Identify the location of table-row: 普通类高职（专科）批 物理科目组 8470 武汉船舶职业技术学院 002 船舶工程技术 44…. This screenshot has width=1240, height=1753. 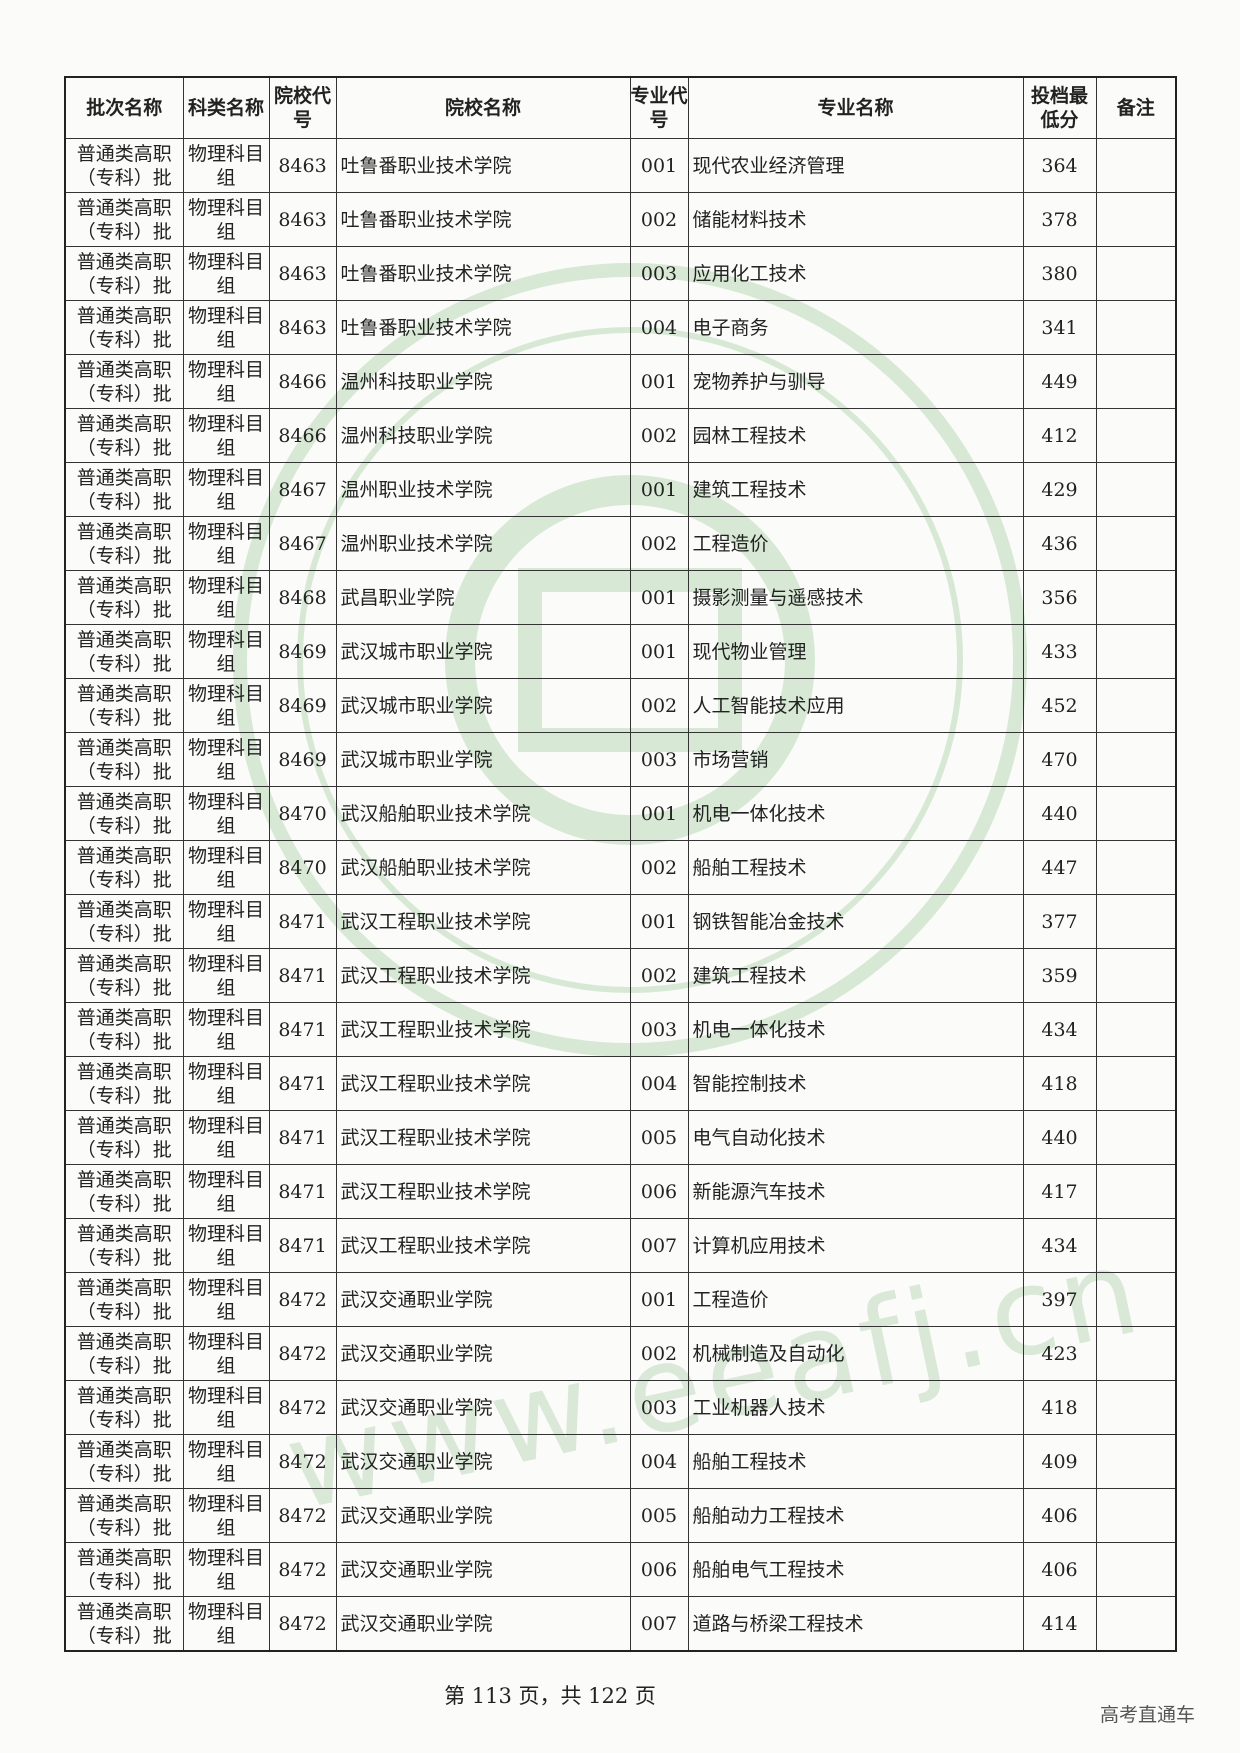
(620, 867).